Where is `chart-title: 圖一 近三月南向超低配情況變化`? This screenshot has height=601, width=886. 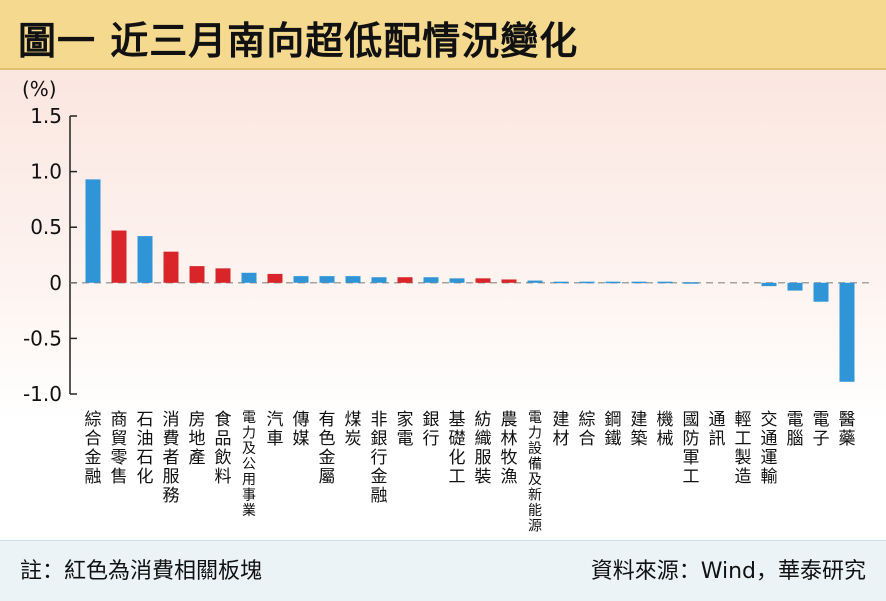
chart-title: 圖一 近三月南向超低配情況變化 is located at coordinates (298, 40).